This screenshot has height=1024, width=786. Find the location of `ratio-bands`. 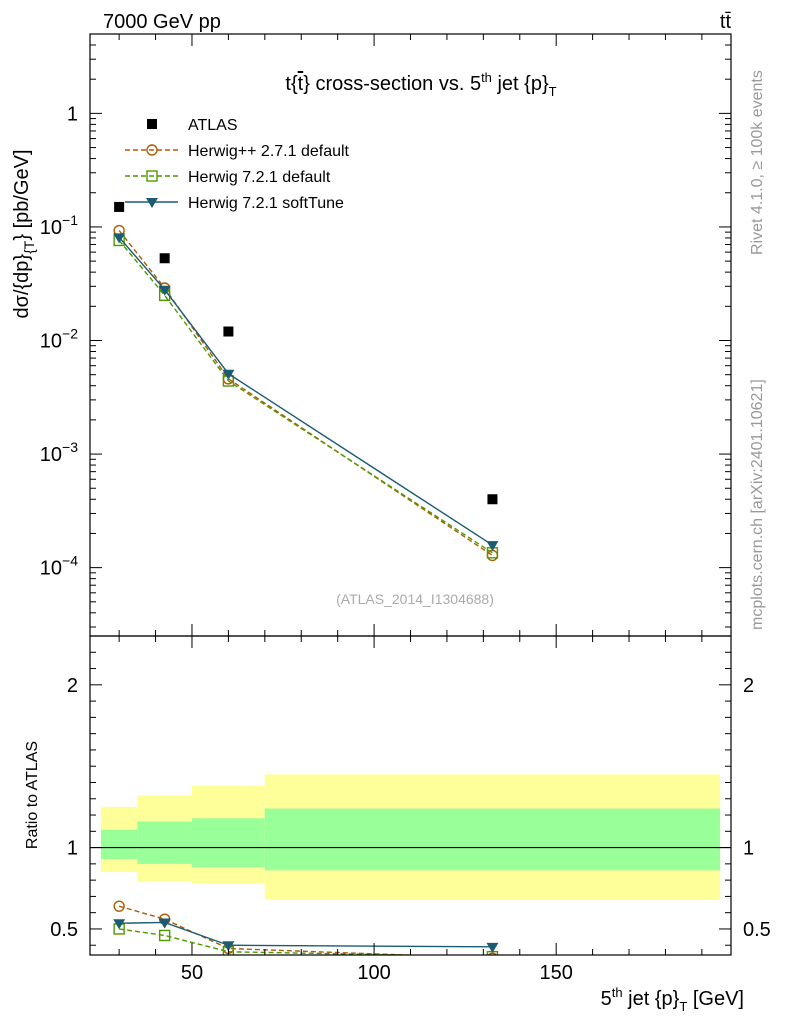

ratio-bands is located at coordinates (410, 837).